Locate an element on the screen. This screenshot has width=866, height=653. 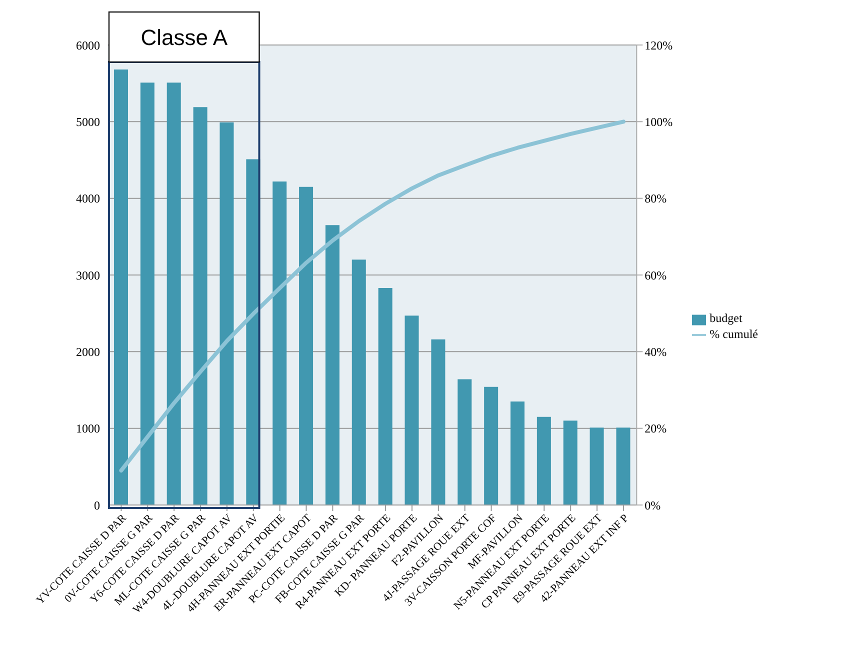
y-tick-label: 0 is located at coordinates (97, 505).